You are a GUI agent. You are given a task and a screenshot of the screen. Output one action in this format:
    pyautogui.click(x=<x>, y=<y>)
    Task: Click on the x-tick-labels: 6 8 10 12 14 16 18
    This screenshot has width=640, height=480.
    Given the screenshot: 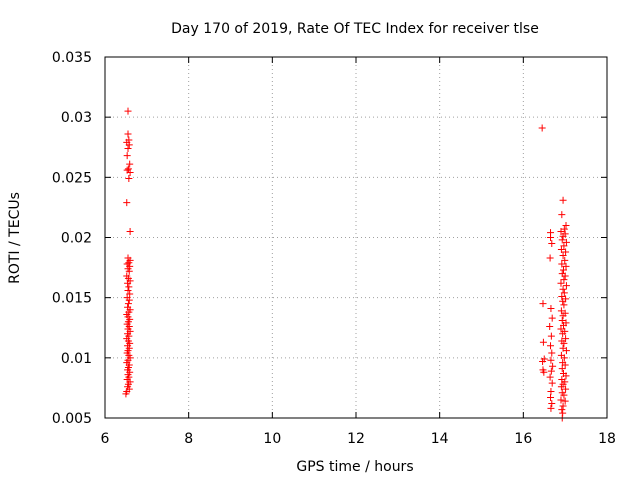 What is the action you would take?
    pyautogui.click(x=358, y=439)
    